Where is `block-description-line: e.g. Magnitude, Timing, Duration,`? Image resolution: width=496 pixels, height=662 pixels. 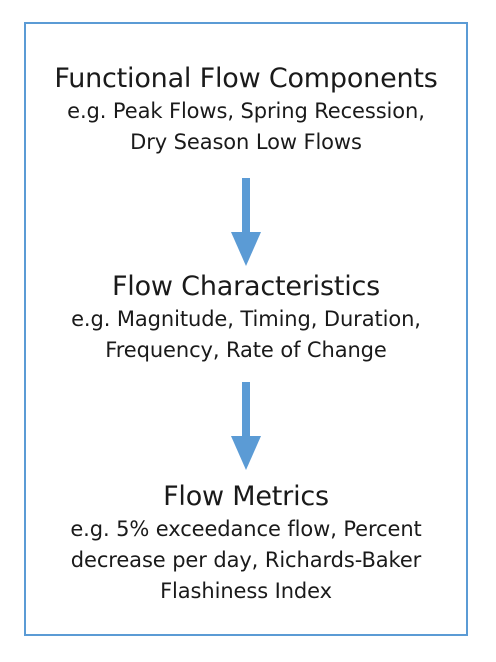
block-description-line: e.g. Magnitude, Timing, Duration, is located at coordinates (246, 319).